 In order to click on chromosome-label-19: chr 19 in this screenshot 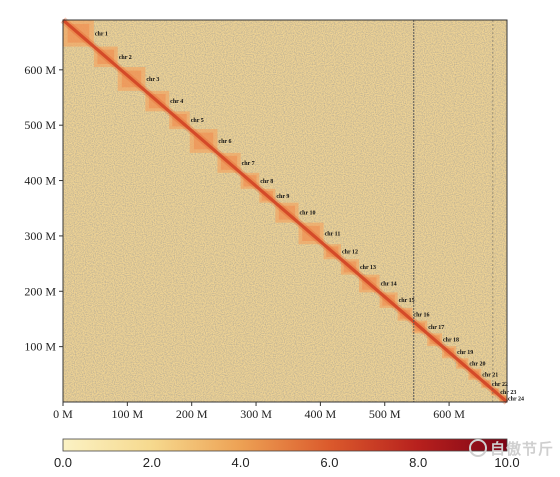, I will do `click(465, 353)`.